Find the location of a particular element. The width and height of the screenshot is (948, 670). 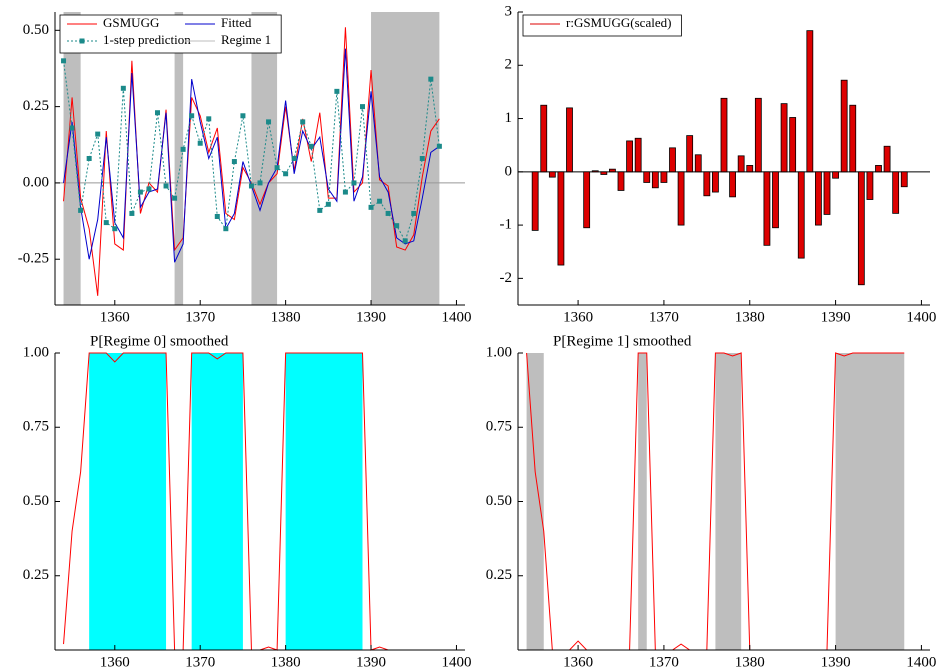

y-tick-label: -1 is located at coordinates (506, 225).